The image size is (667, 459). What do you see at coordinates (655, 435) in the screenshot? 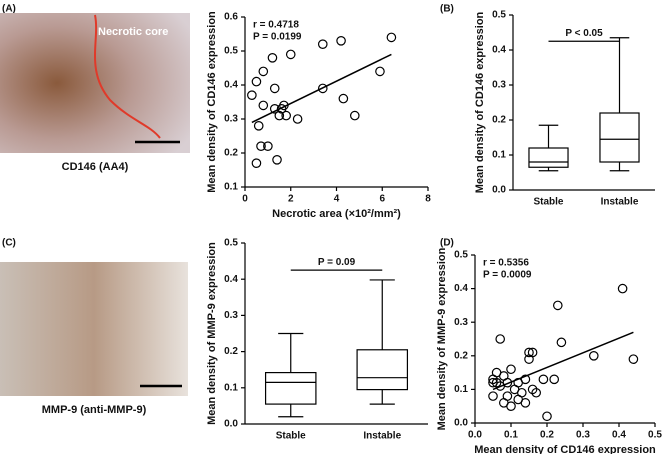
I see `x-tick-label: 0.5` at bounding box center [655, 435].